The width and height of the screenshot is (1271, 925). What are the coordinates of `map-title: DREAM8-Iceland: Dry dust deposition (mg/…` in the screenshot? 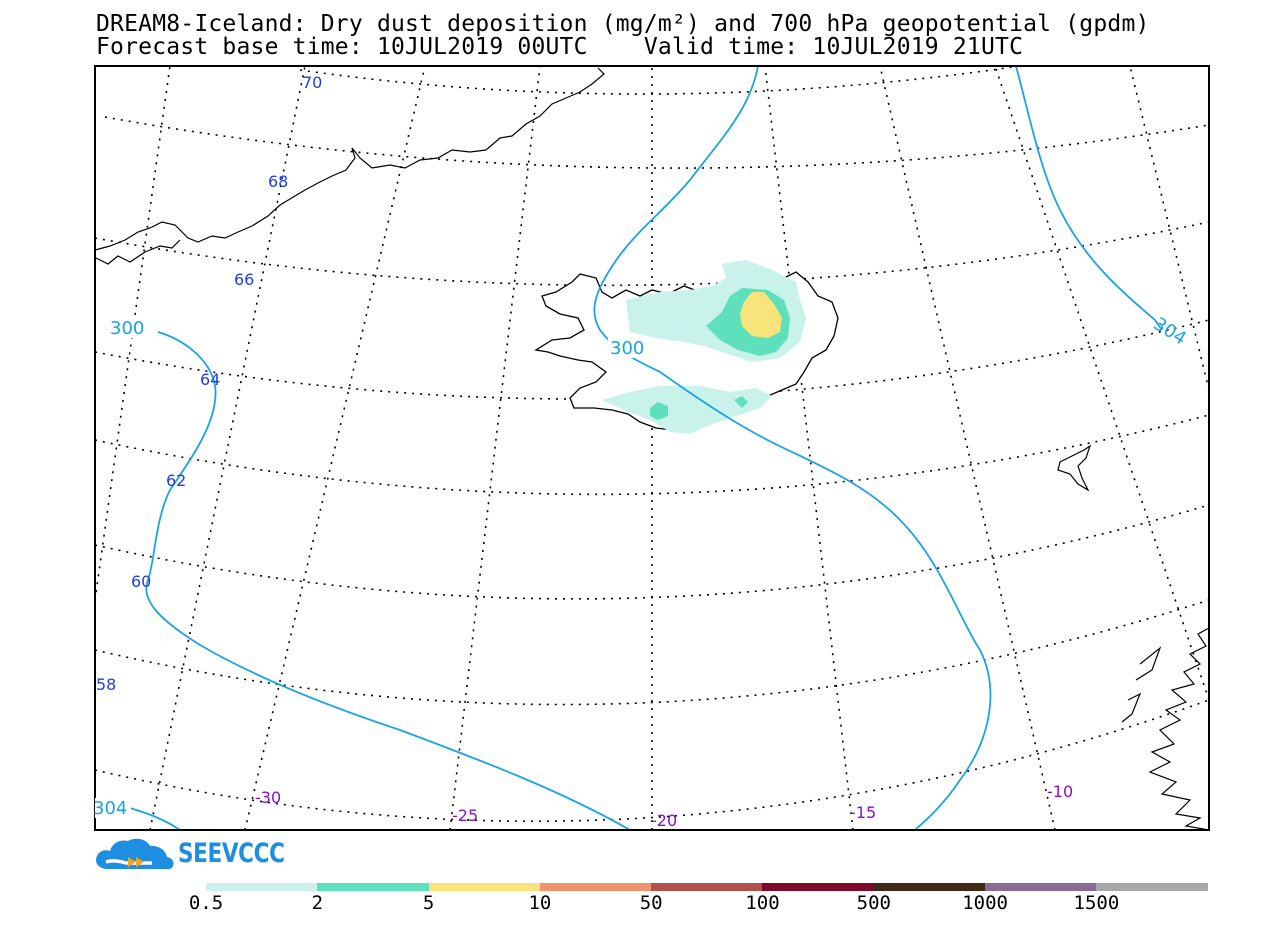 It's located at (623, 24).